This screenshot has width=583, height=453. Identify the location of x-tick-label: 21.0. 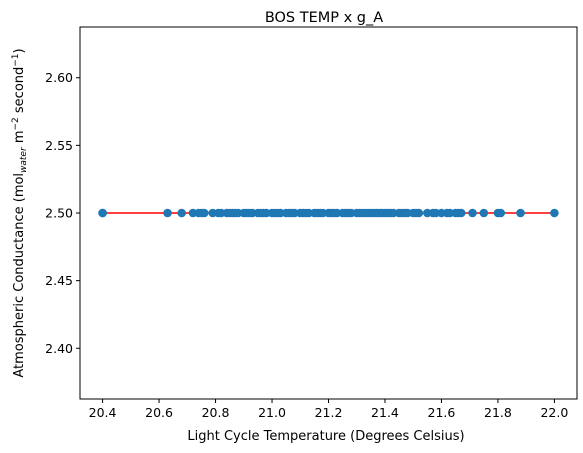
(272, 412).